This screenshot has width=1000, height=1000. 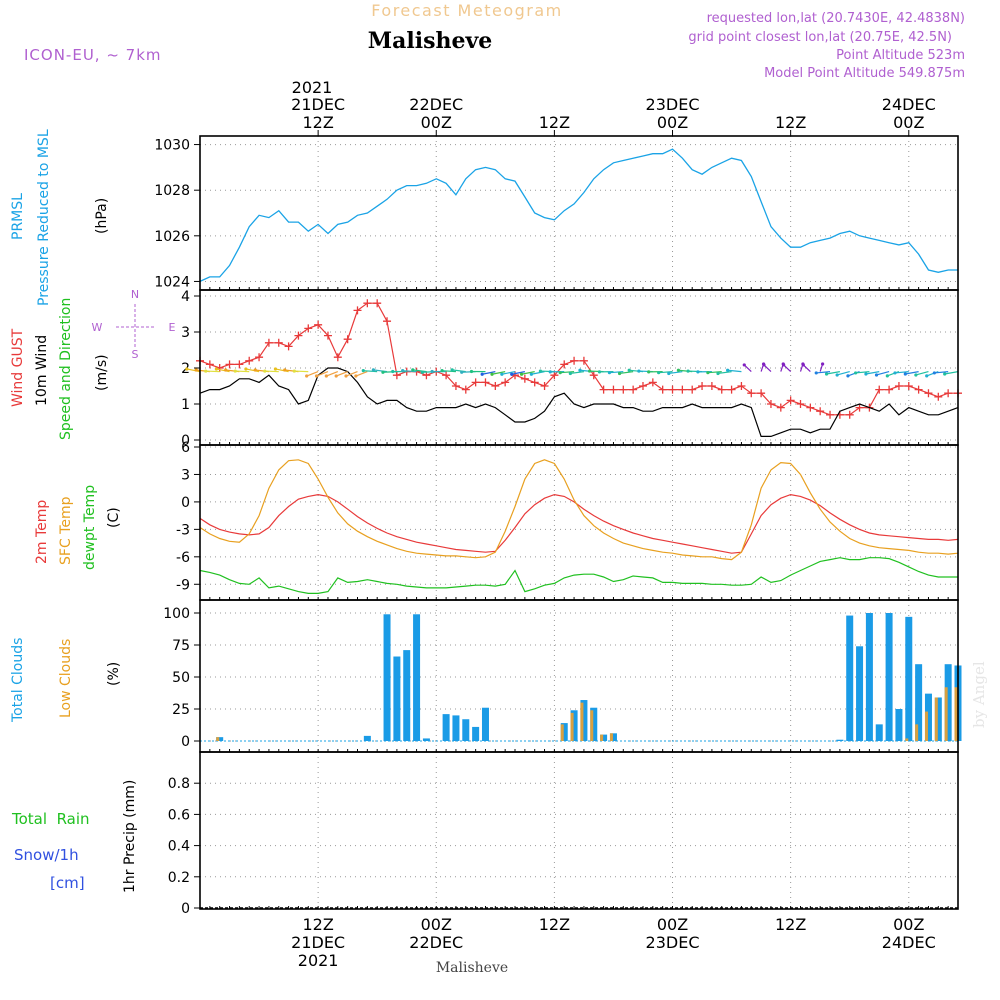 What do you see at coordinates (979, 694) in the screenshot?
I see `watermark: by Angel` at bounding box center [979, 694].